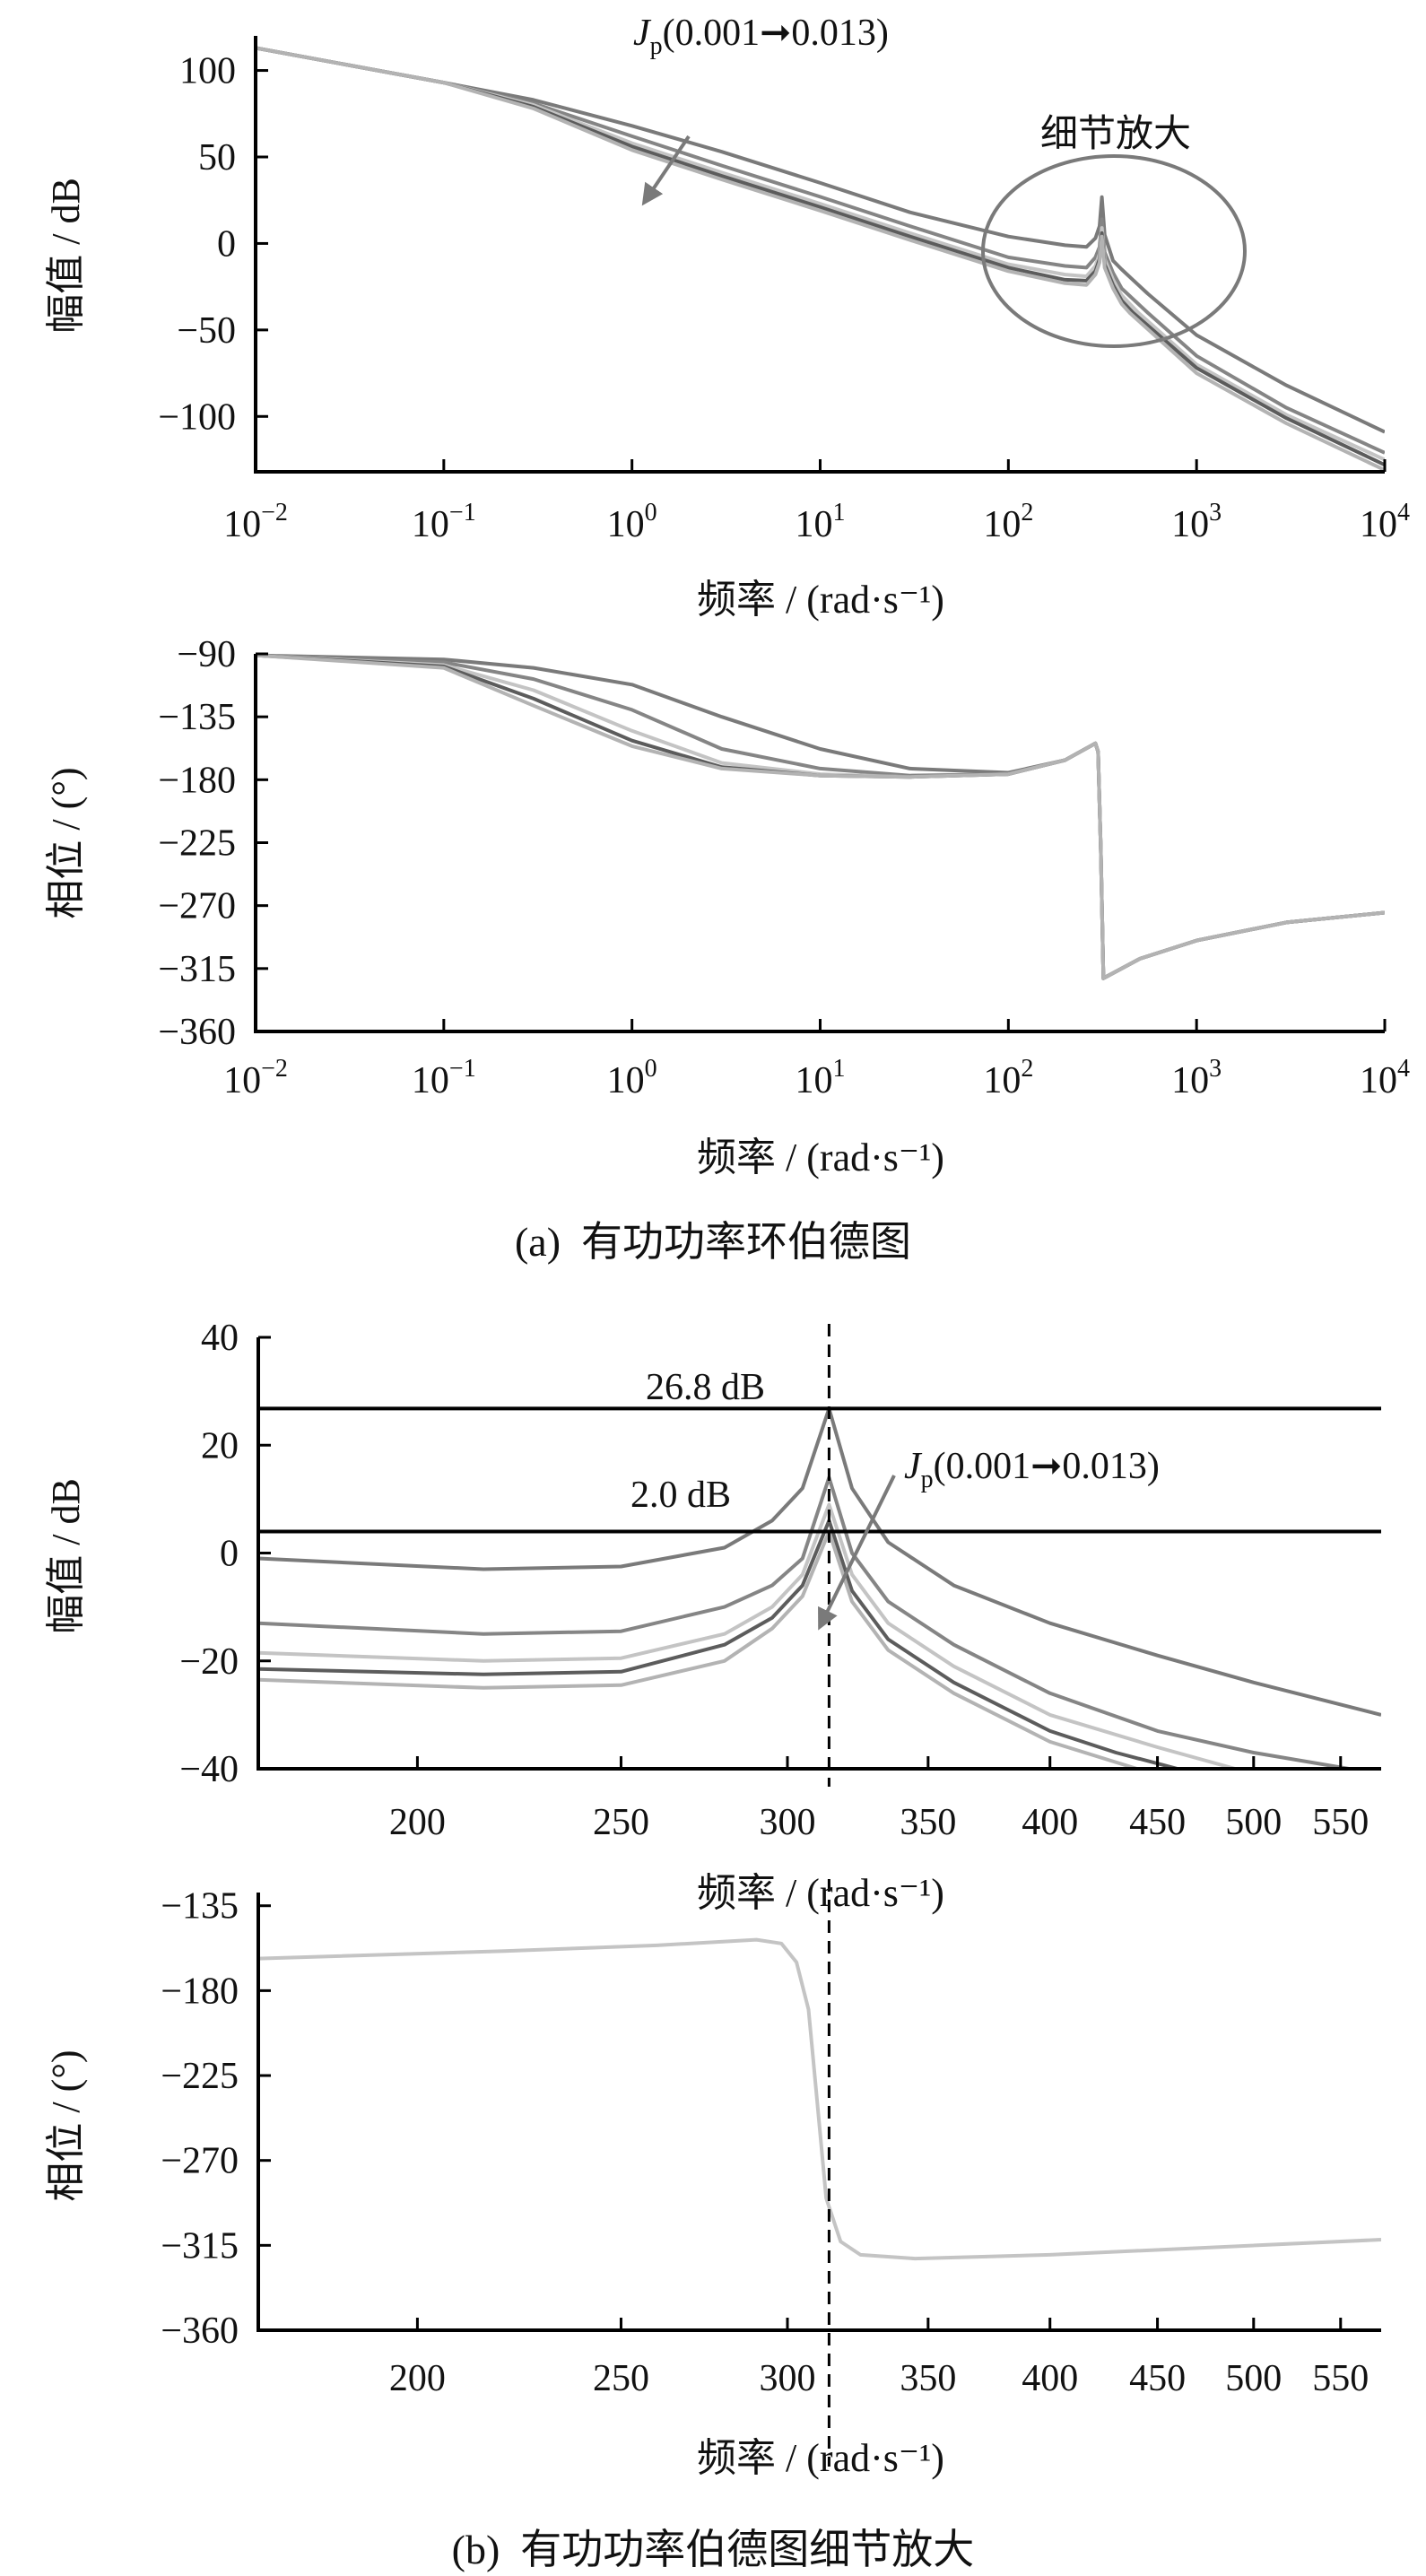 This screenshot has width=1426, height=2576. What do you see at coordinates (1115, 134) in the screenshot?
I see `detail-zoom-label: 细节放大` at bounding box center [1115, 134].